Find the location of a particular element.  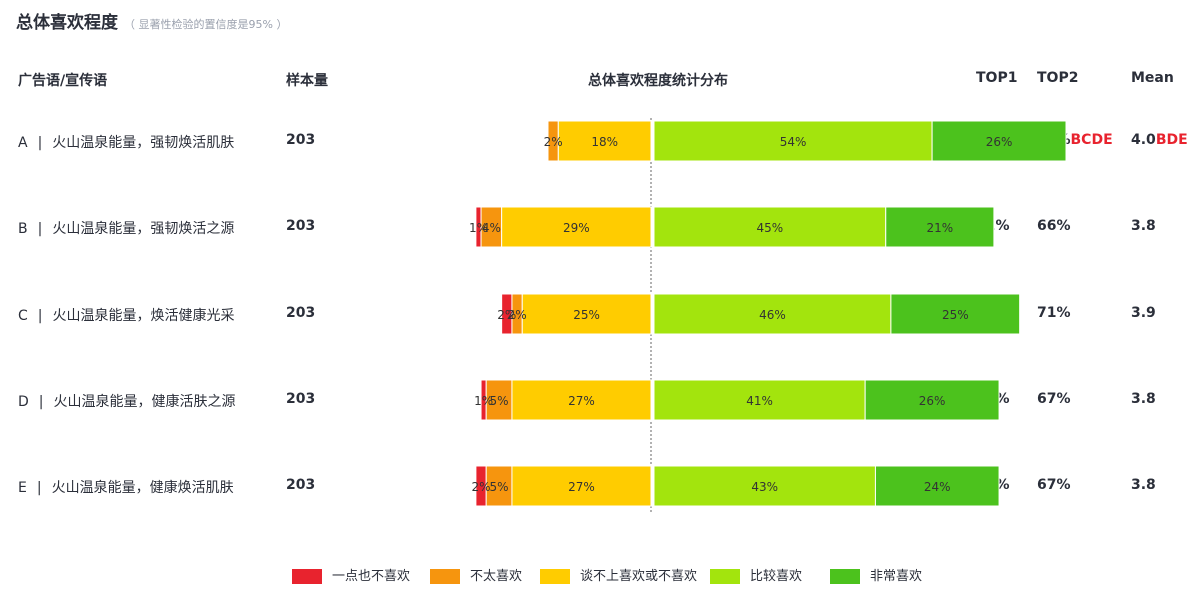

row-top2: 67% is located at coordinates (1054, 485).